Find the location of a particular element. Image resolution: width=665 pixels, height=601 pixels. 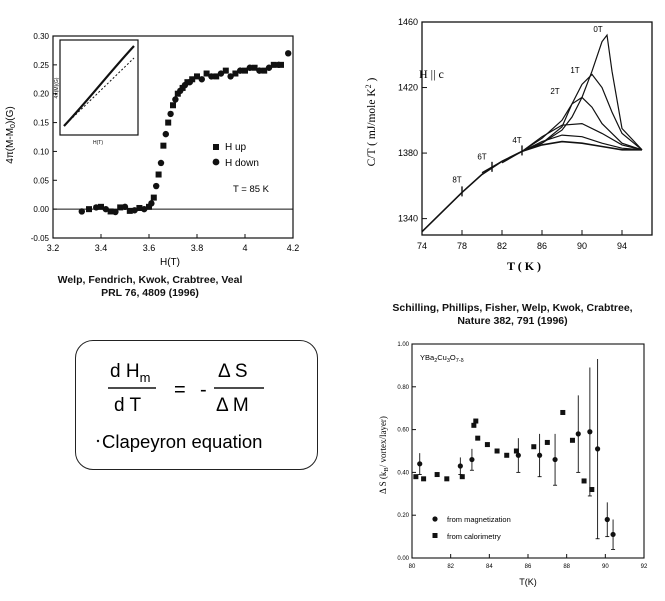

specific-heat-curve-labels: 8T 6T 4T 2T 1T 0T is located at coordinates (527, 105).